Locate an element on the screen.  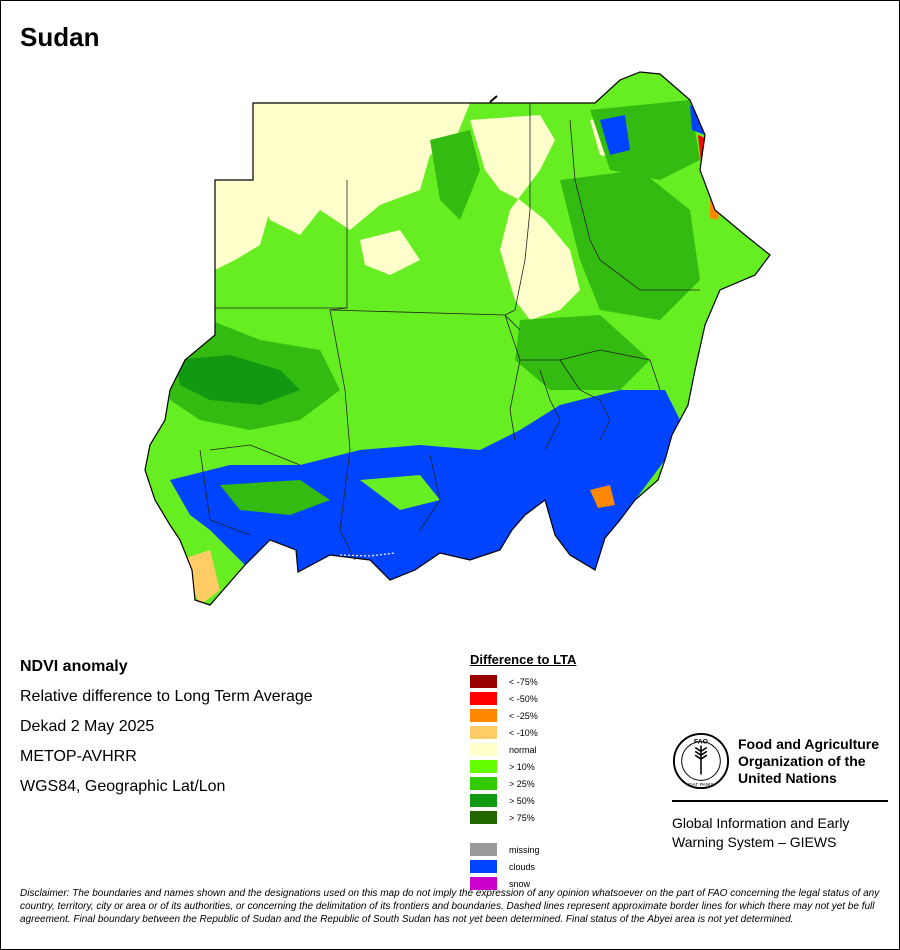
green-zone-north is located at coordinates (455, 175).